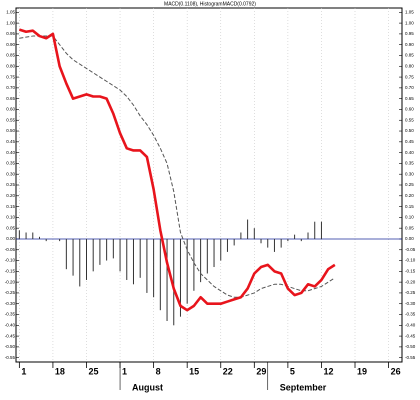 The image size is (420, 400). I want to click on y-tick-label-right: -0.30, so click(410, 303).